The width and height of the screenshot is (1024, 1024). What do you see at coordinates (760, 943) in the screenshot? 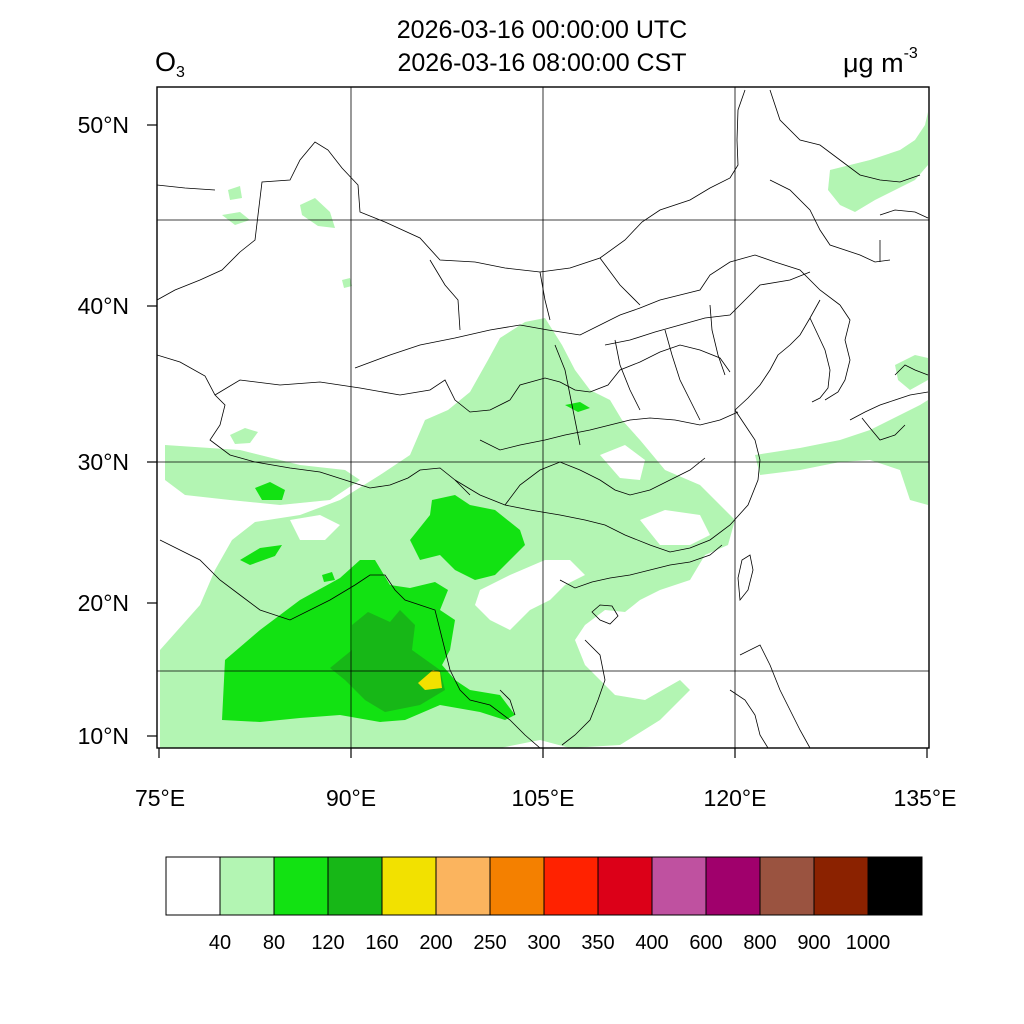
I see `colorbar-label: 800` at bounding box center [760, 943].